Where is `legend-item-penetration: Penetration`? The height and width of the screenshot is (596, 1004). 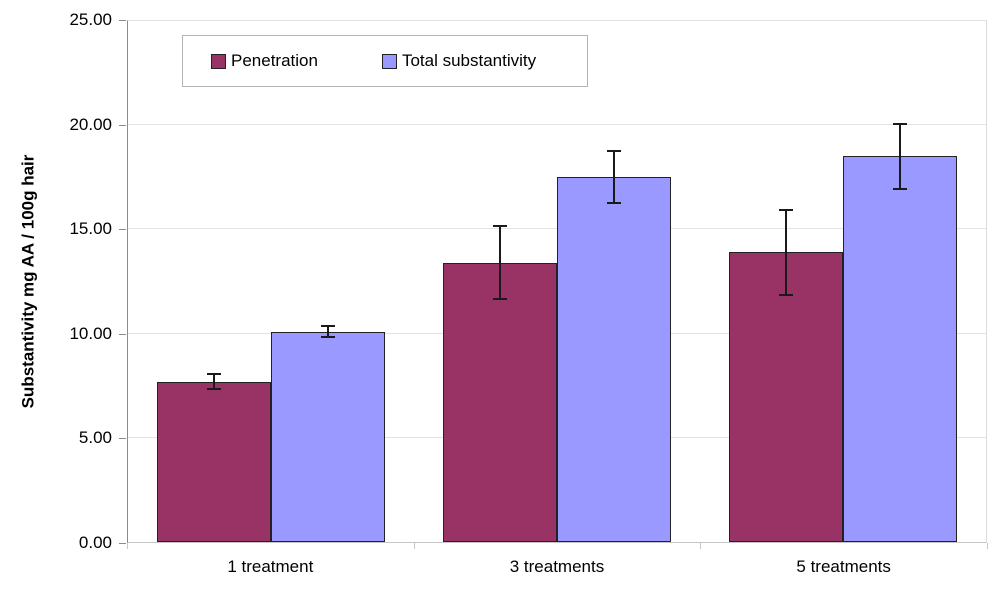
legend-item-penetration: Penetration is located at coordinates (264, 61).